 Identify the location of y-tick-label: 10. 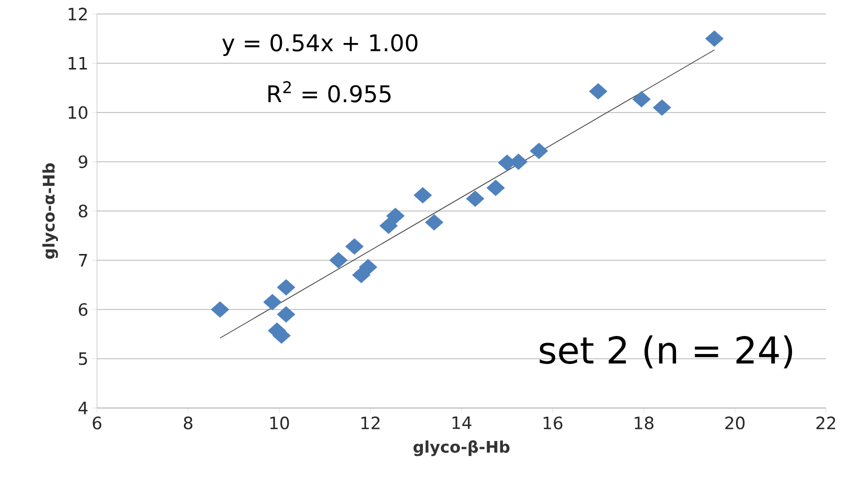
(78, 112).